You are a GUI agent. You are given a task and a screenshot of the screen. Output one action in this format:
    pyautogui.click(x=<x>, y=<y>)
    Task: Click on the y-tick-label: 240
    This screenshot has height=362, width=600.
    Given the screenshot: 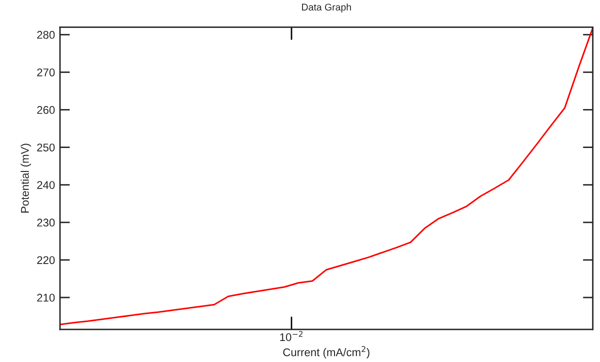 What is the action you would take?
    pyautogui.click(x=46, y=185)
    